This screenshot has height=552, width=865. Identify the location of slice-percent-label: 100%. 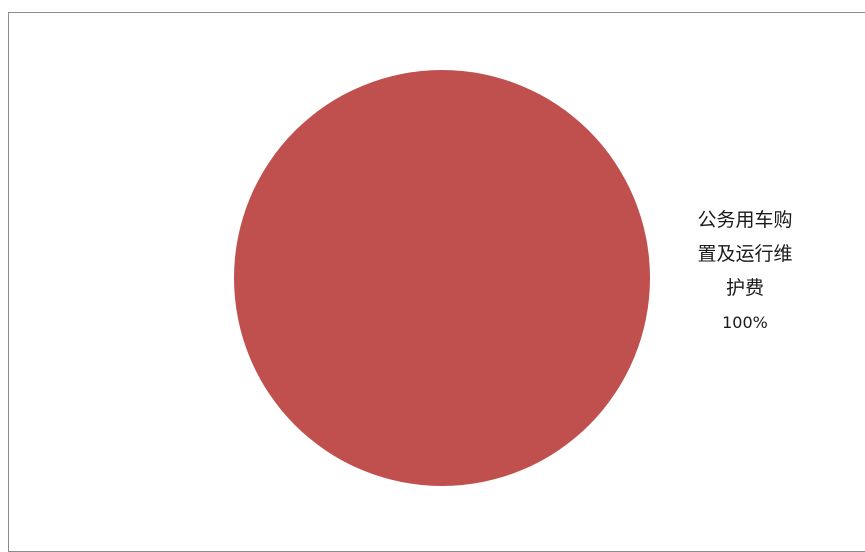
(745, 322).